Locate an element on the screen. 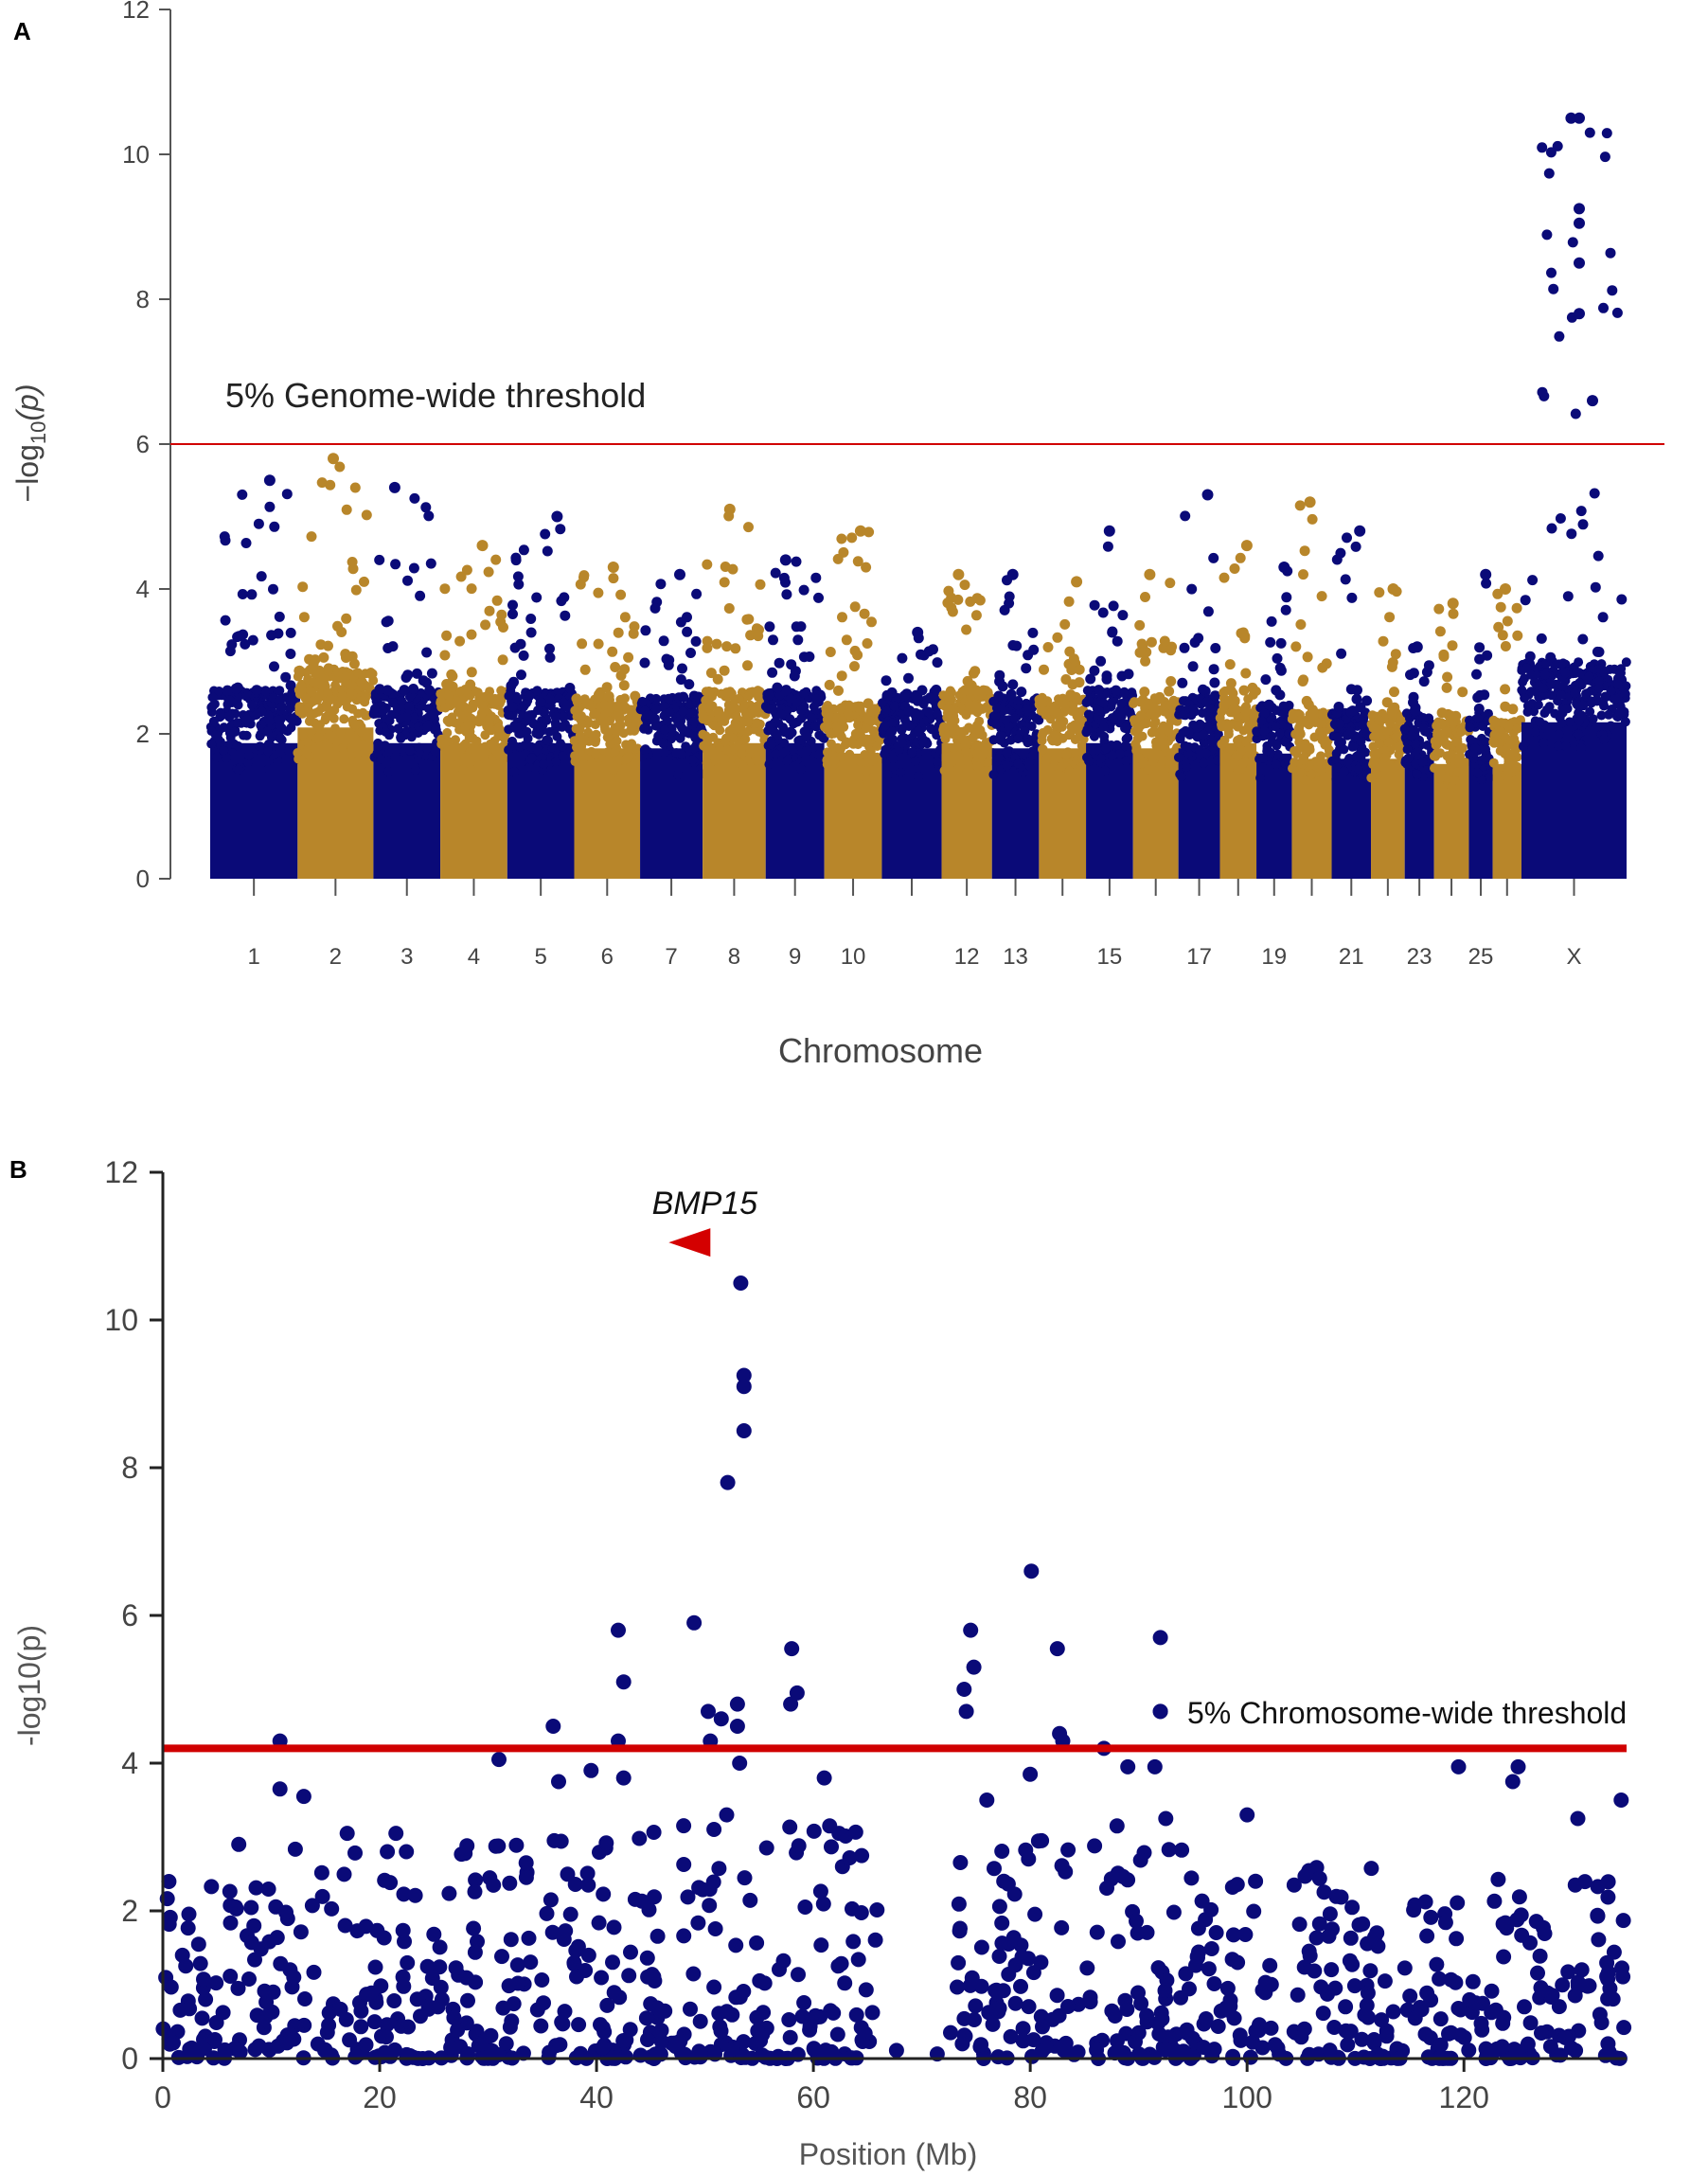  chromosome-13-points is located at coordinates (1015, 723).